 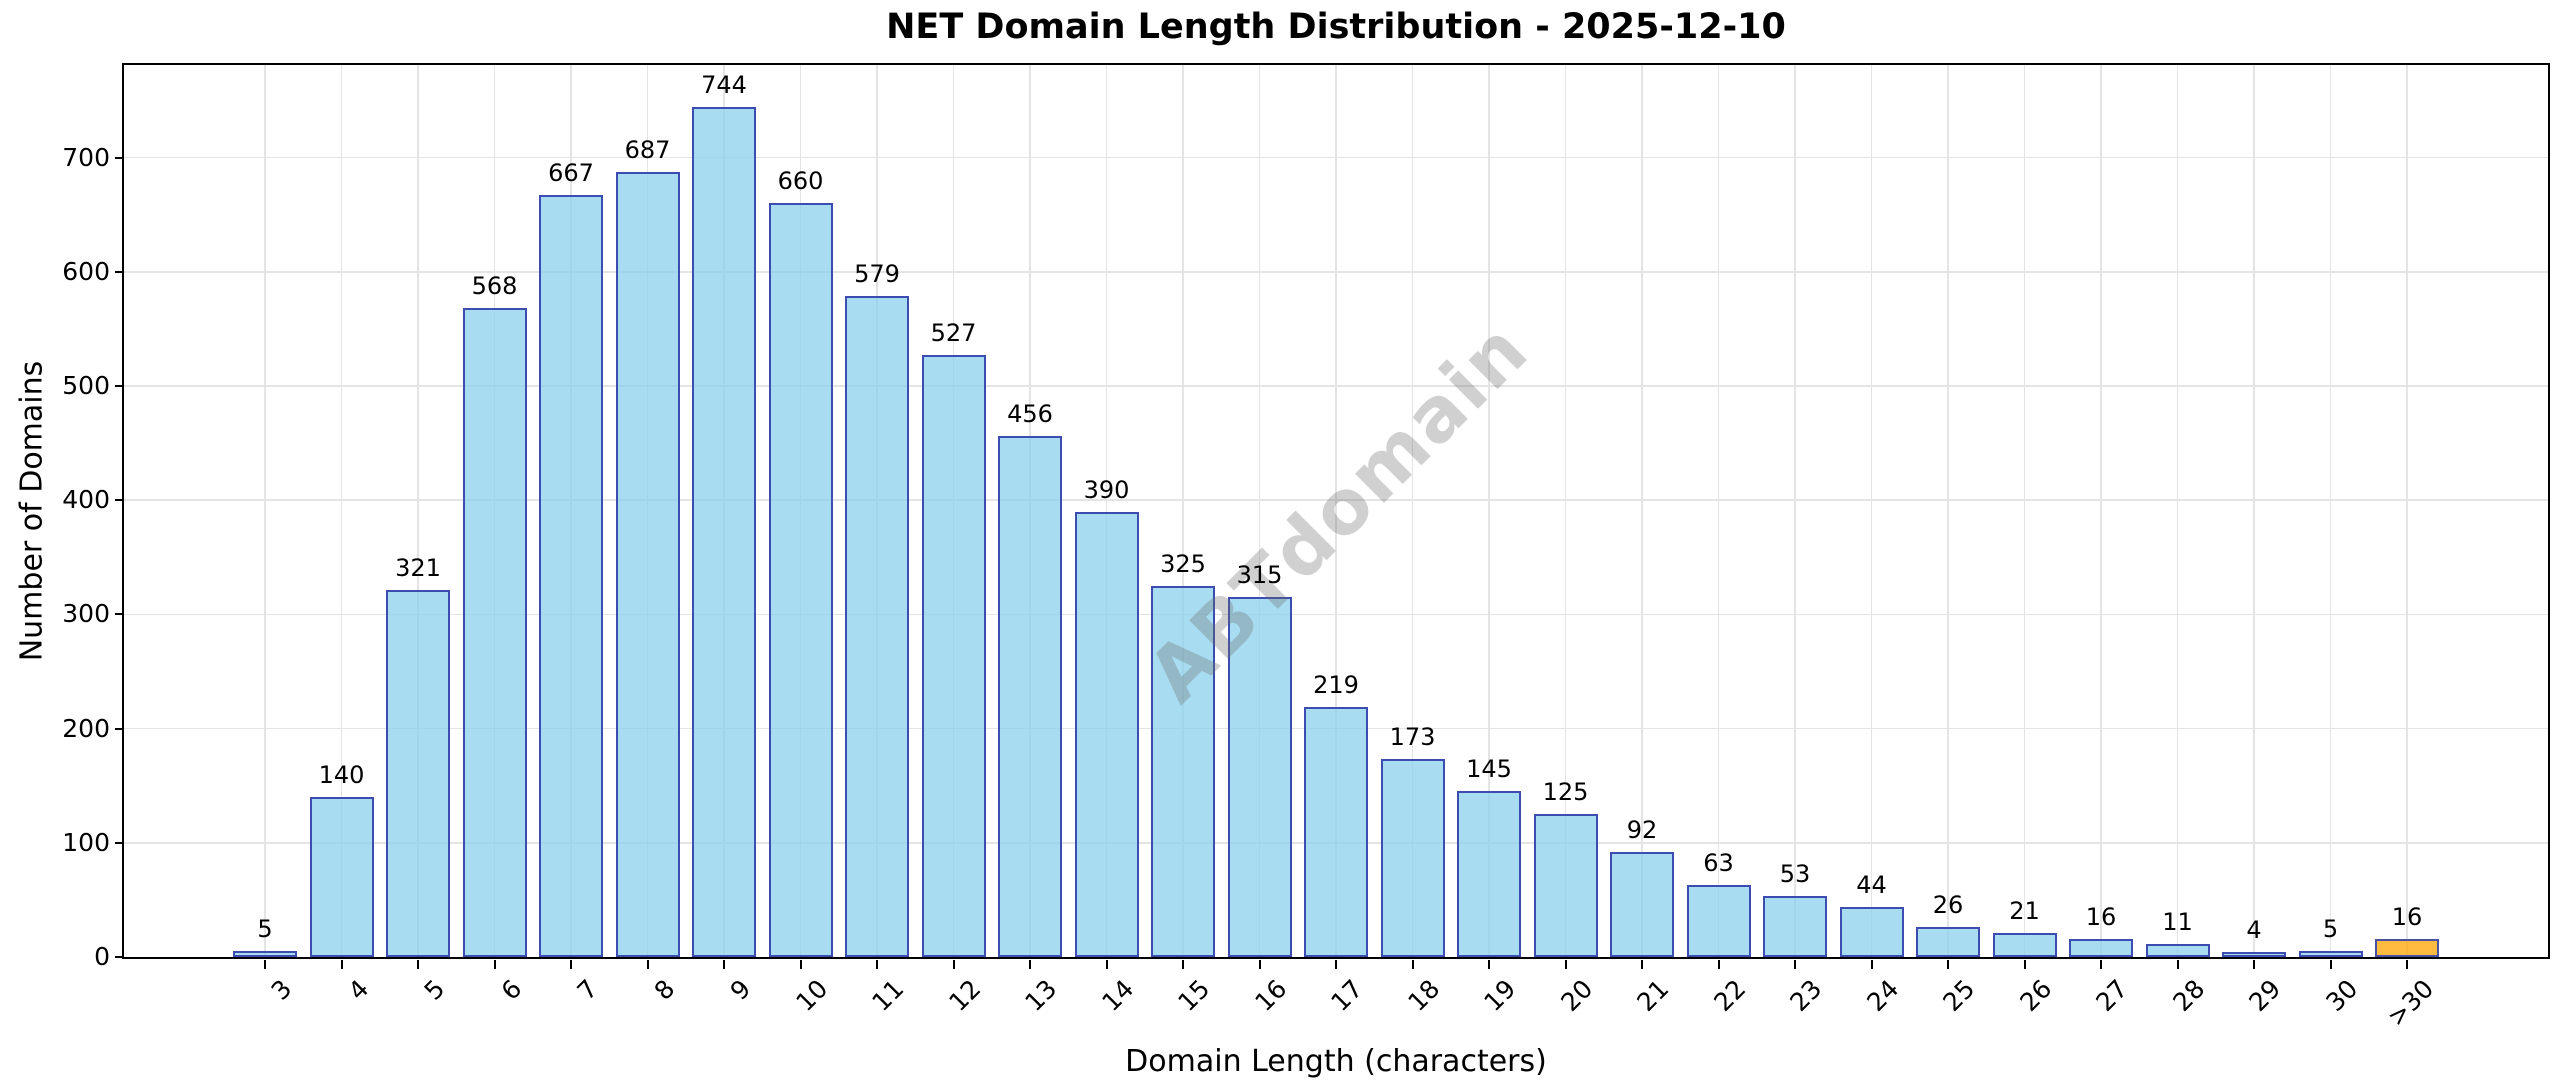 What do you see at coordinates (1577, 996) in the screenshot?
I see `x-tick-label: 20` at bounding box center [1577, 996].